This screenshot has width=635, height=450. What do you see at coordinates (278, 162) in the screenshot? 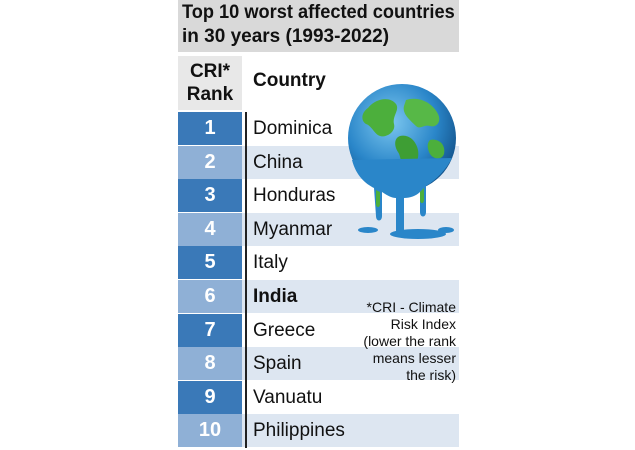
I see `country-cell: China` at bounding box center [278, 162].